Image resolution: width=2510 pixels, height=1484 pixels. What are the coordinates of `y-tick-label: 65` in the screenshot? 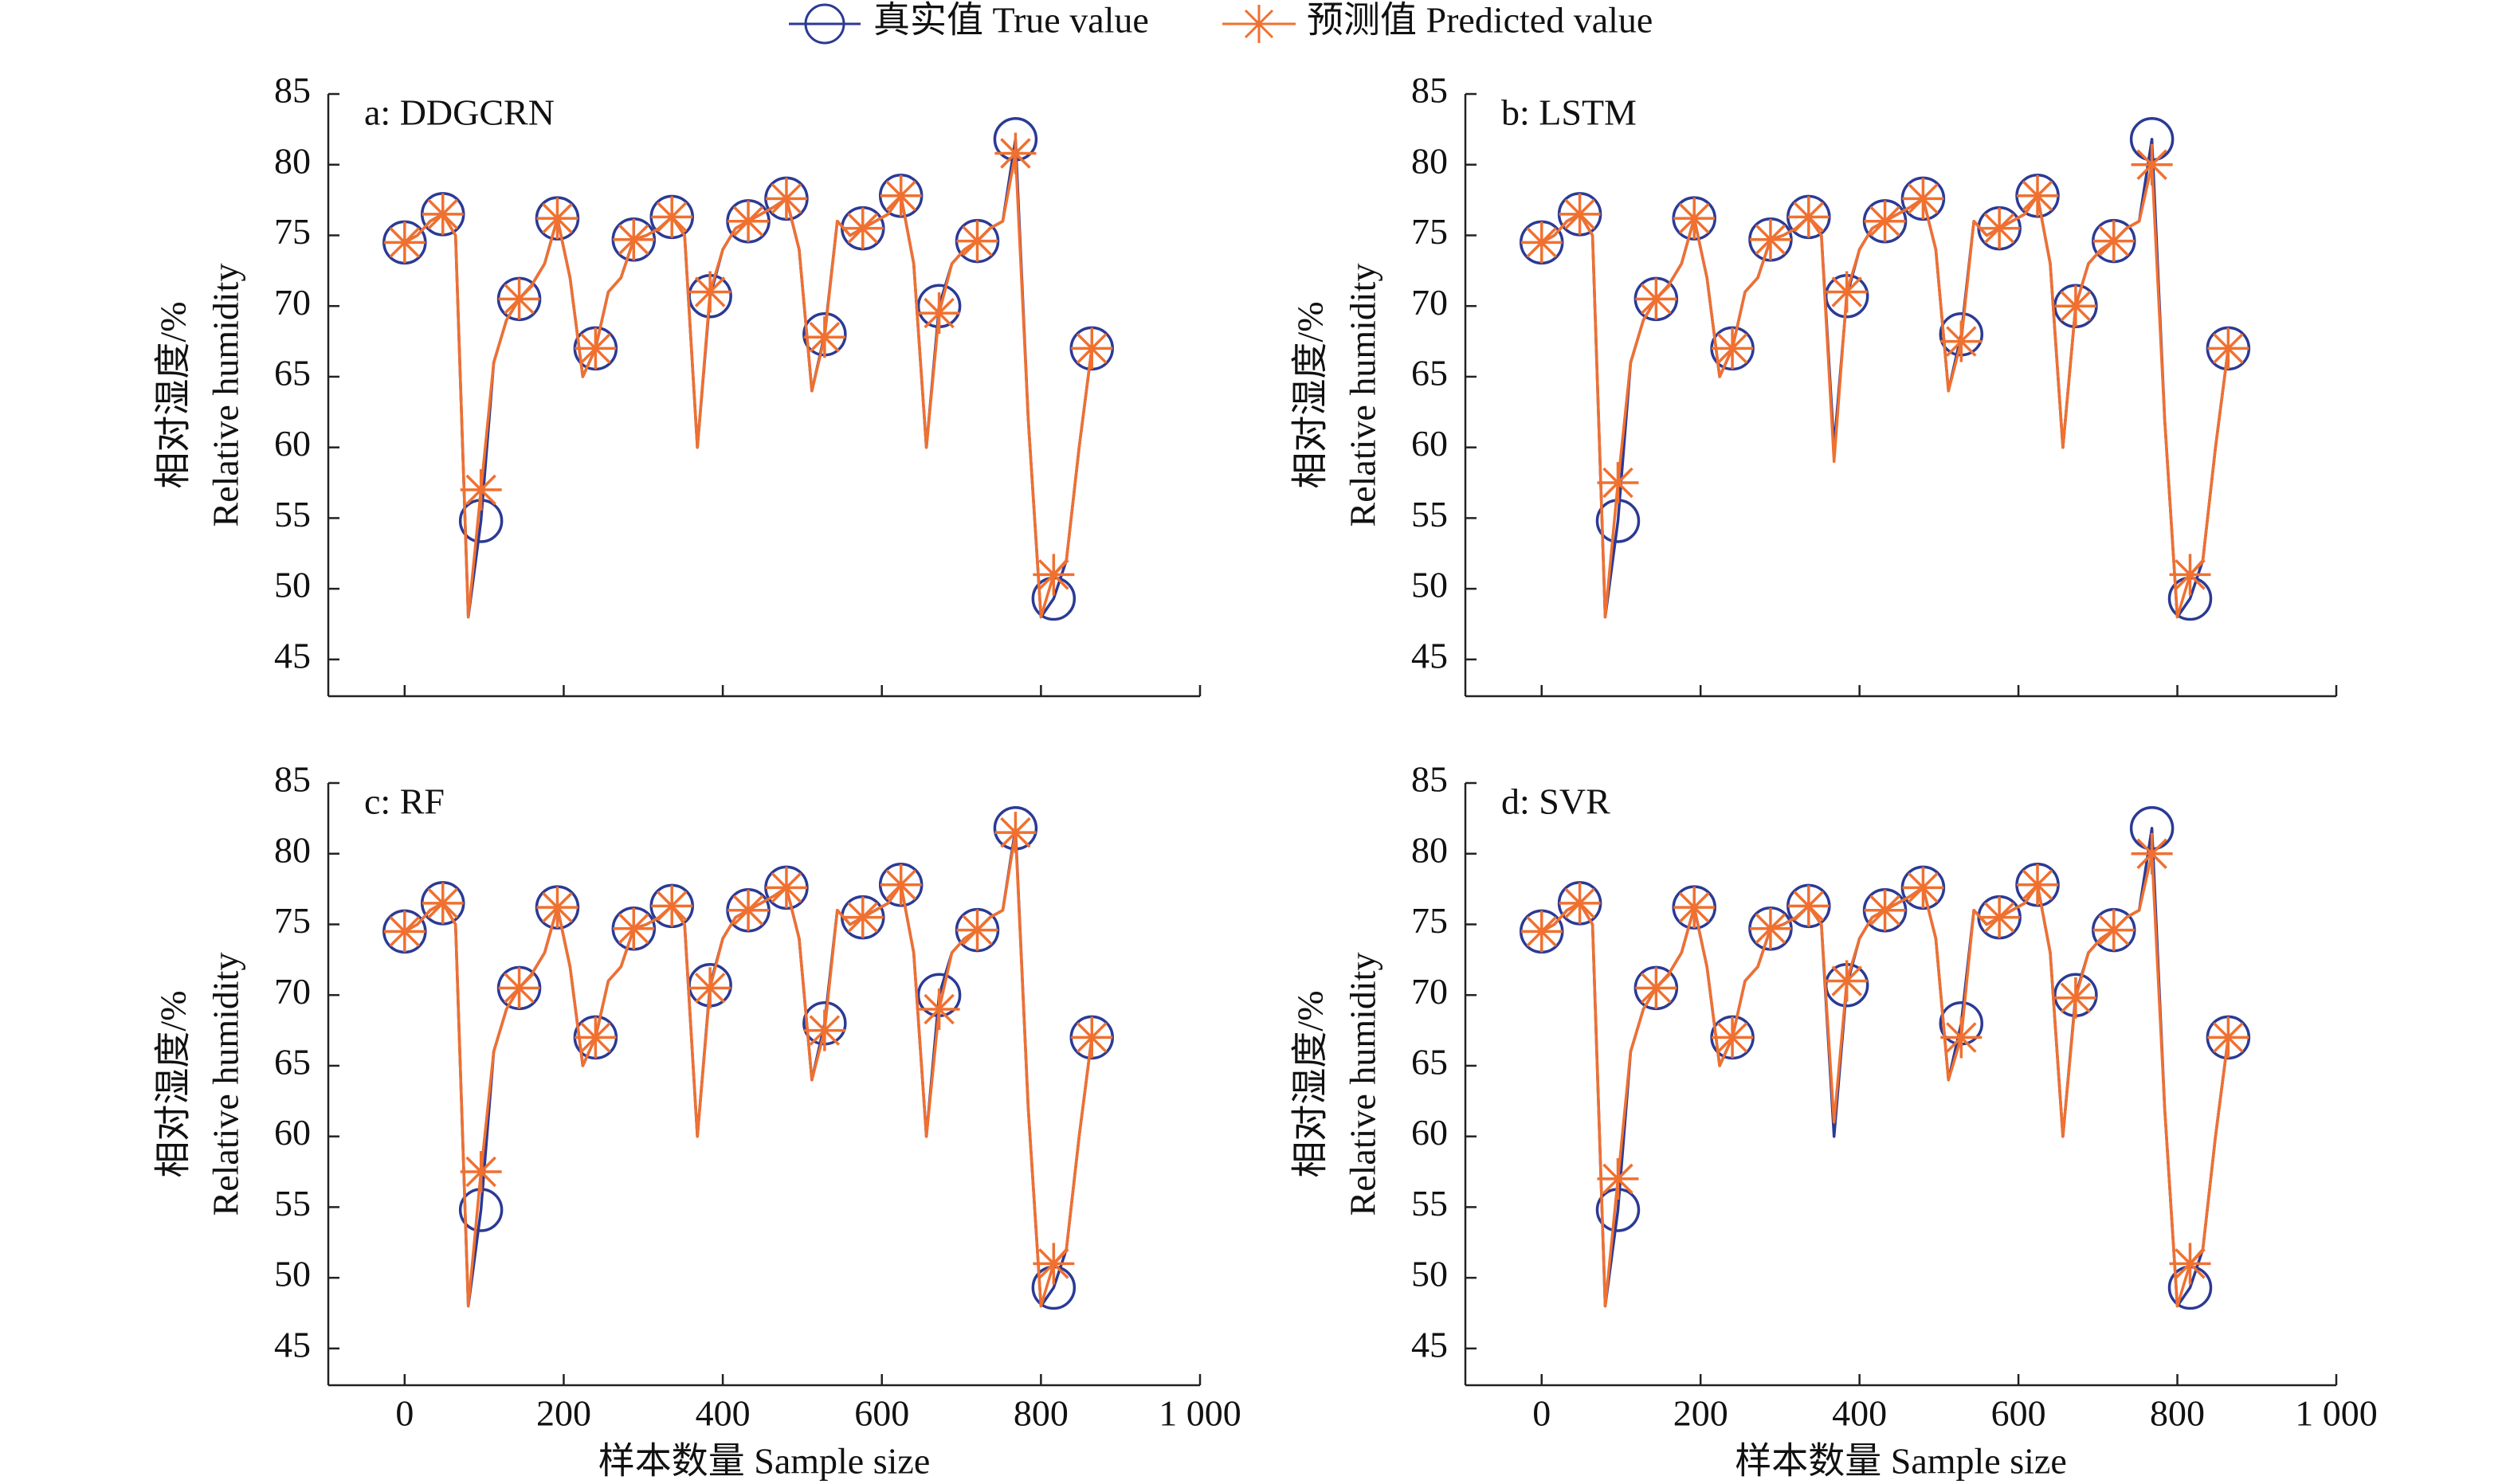 It's located at (292, 1061).